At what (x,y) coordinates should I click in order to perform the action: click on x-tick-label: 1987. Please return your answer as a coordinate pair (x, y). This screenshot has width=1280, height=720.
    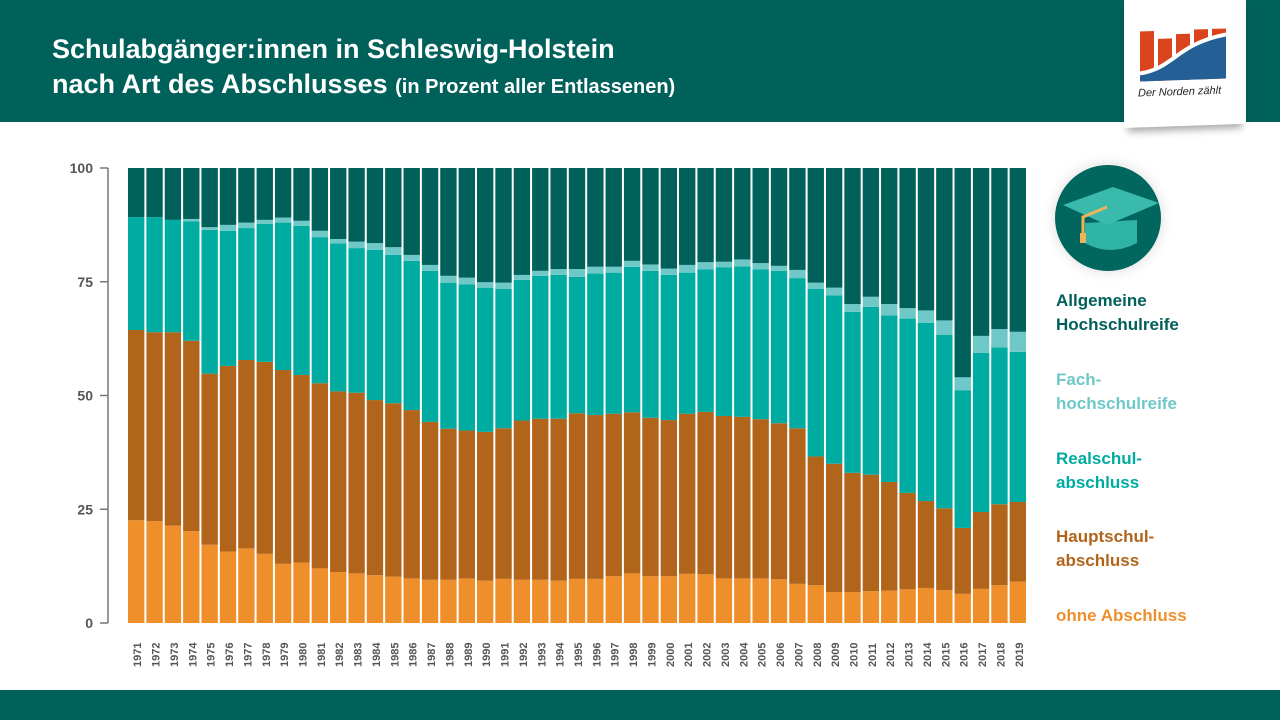
    Looking at the image, I should click on (432, 655).